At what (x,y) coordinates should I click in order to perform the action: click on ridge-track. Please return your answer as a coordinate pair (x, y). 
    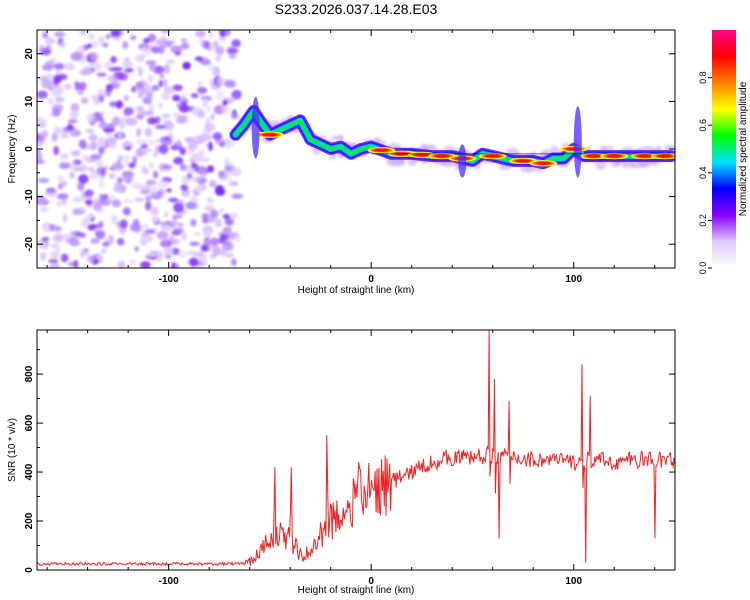
    Looking at the image, I should click on (452, 137).